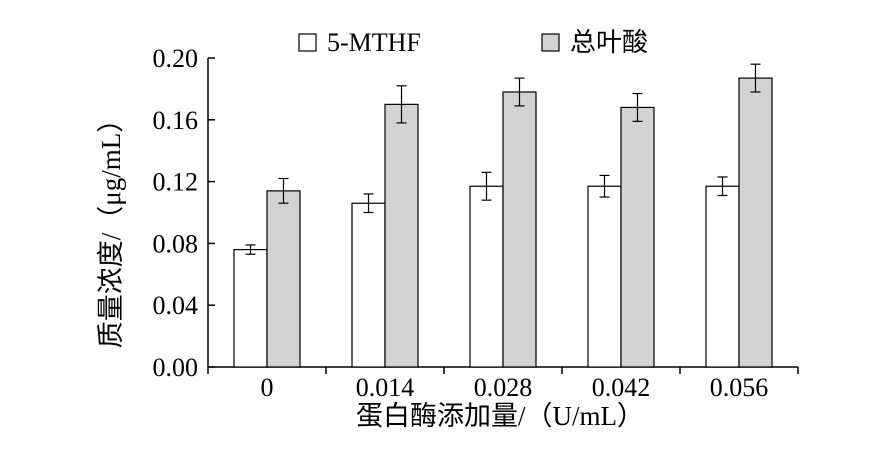  I want to click on x-tick-label: 0.056, so click(739, 387).